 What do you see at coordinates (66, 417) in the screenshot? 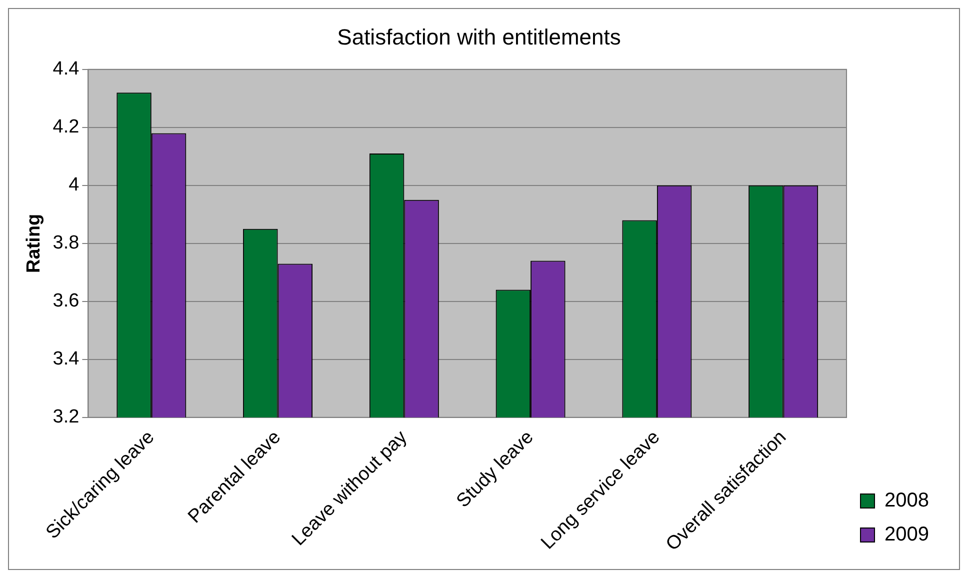
I see `y-tick-label: 3.2` at bounding box center [66, 417].